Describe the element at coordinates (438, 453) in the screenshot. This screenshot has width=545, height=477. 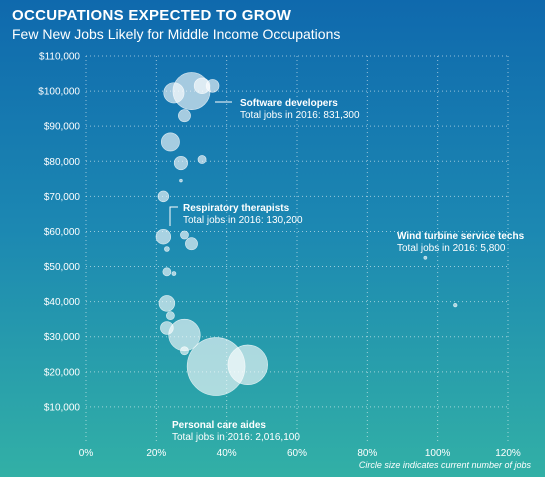
I see `x-tick-label: 100%` at that location.